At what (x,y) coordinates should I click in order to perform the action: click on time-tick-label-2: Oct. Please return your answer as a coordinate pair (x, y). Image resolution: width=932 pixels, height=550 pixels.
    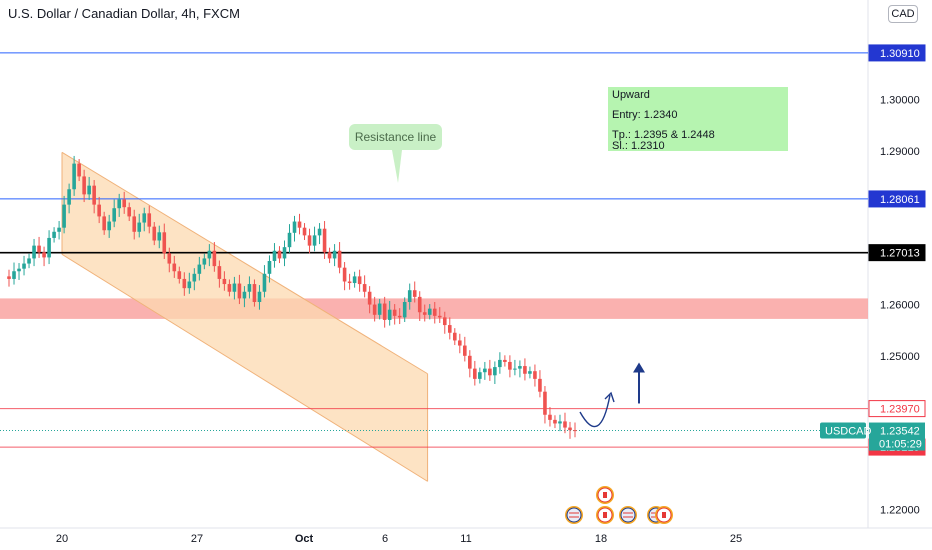
    Looking at the image, I should click on (304, 539).